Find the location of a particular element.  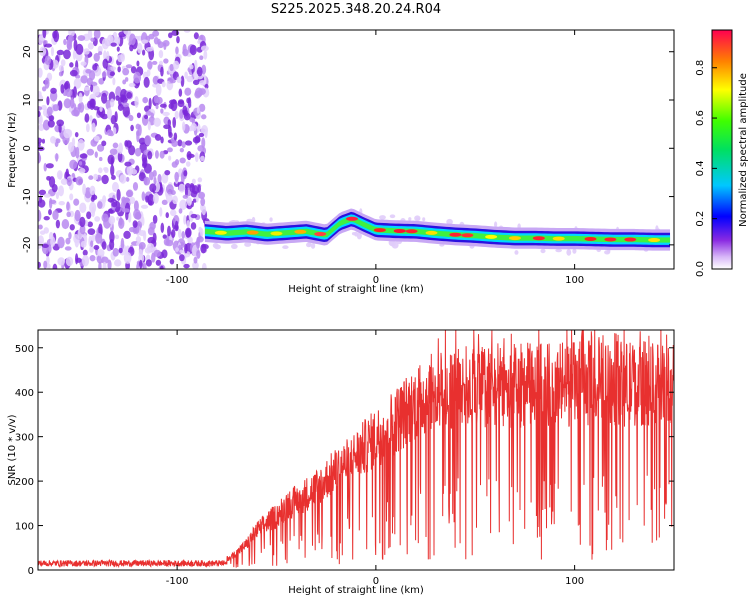

colorbar-tick-label: 0.6 is located at coordinates (700, 118).